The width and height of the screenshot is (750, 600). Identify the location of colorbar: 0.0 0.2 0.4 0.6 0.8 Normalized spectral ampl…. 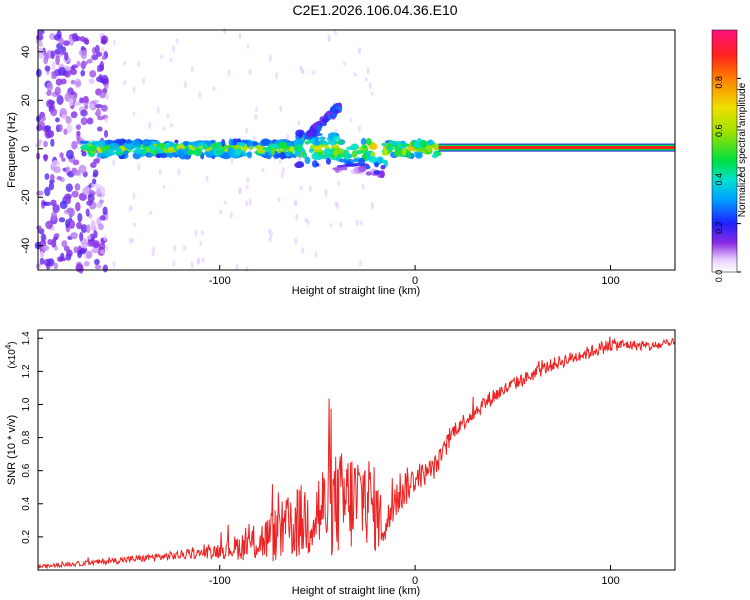
(729, 155).